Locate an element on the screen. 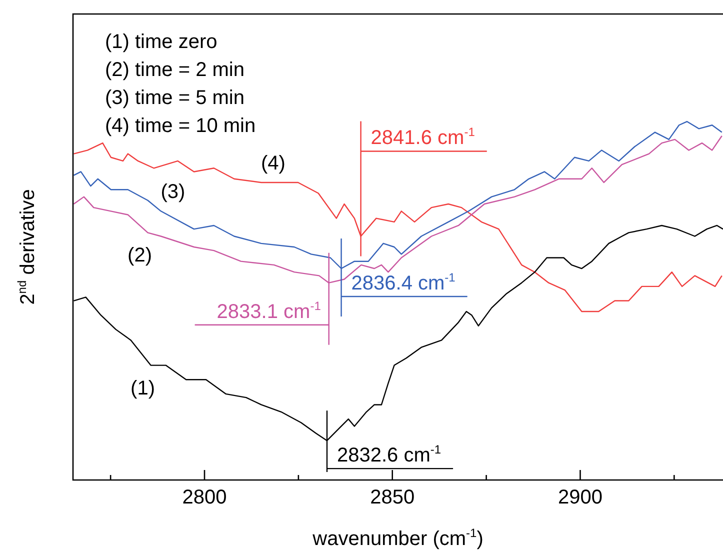 The height and width of the screenshot is (554, 723). annotation: (4) time = 10 min is located at coordinates (180, 126).